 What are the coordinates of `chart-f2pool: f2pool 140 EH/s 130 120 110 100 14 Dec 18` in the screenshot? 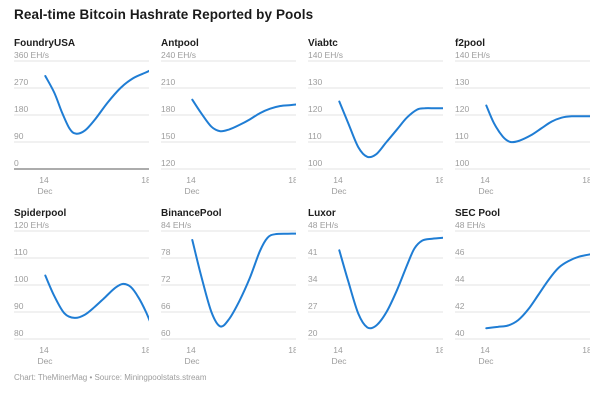 It's located at (522, 120).